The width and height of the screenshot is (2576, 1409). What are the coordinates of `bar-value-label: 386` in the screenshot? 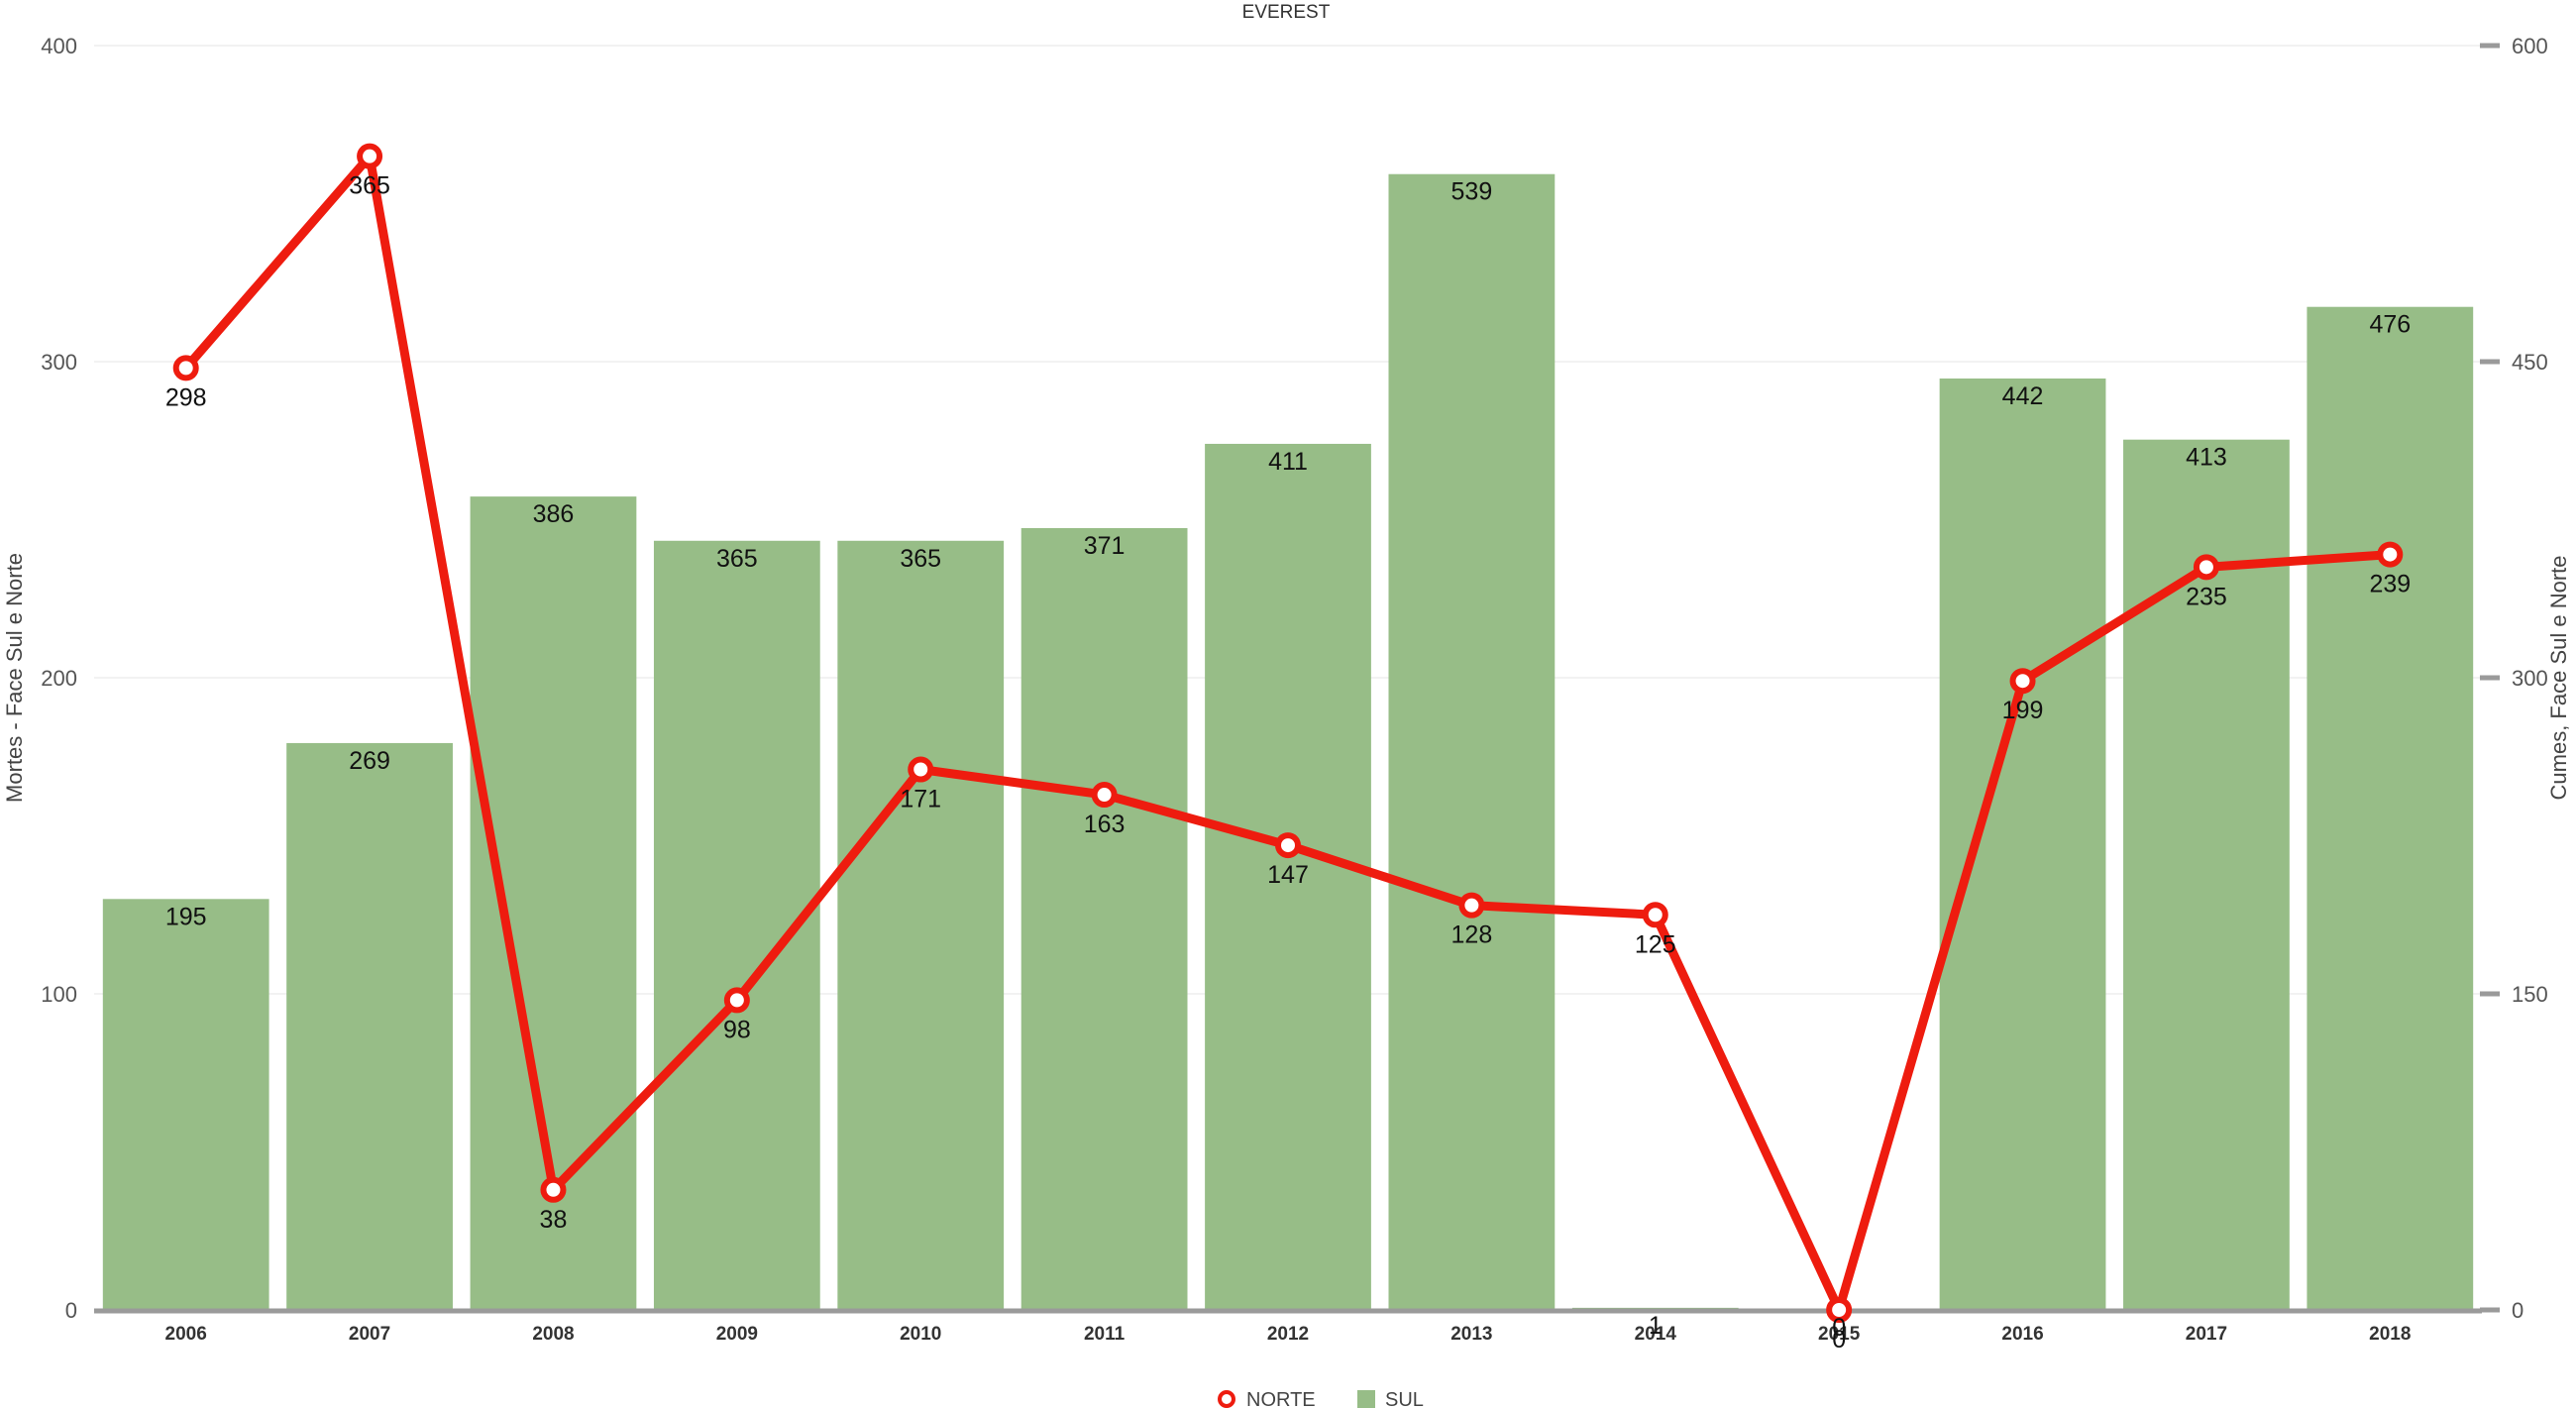 It's located at (554, 514).